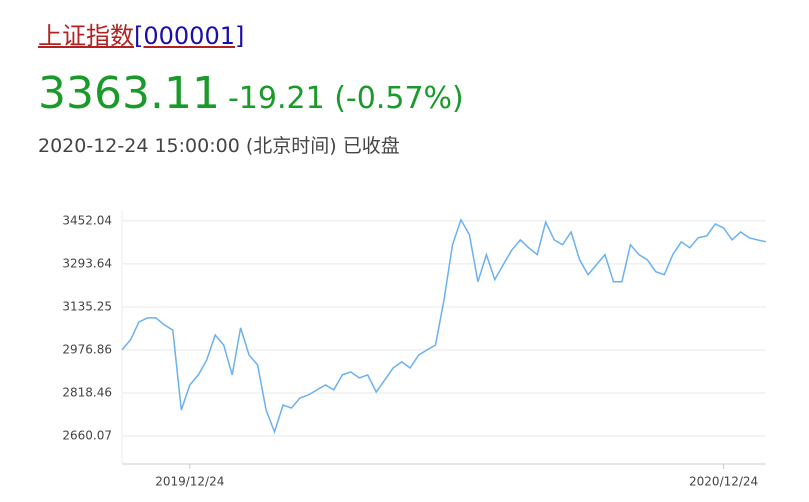 The width and height of the screenshot is (809, 502). I want to click on y-tick-label: 3135.25, so click(87, 306).